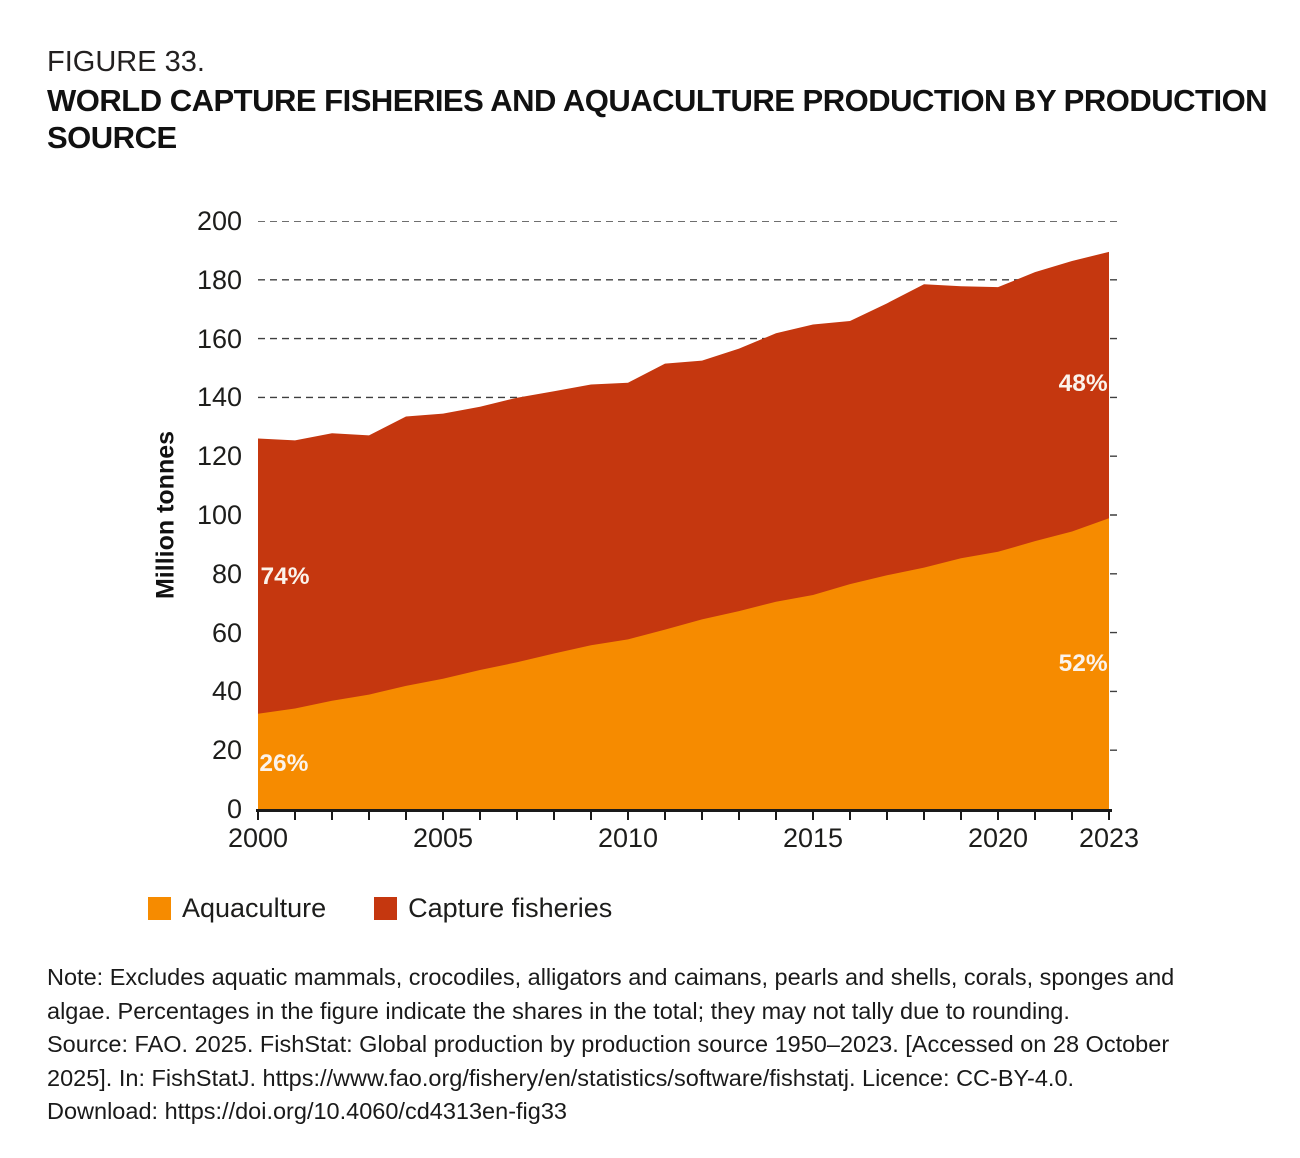 The width and height of the screenshot is (1300, 1158). What do you see at coordinates (369, 816) in the screenshot?
I see `x-tick-2003` at bounding box center [369, 816].